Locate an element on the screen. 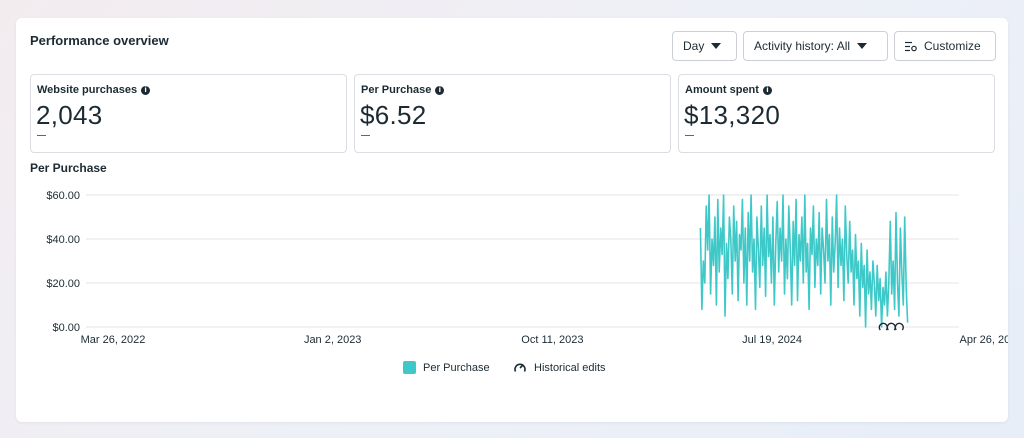 The height and width of the screenshot is (438, 1024). legend-series-label: Per Purchase is located at coordinates (456, 367).